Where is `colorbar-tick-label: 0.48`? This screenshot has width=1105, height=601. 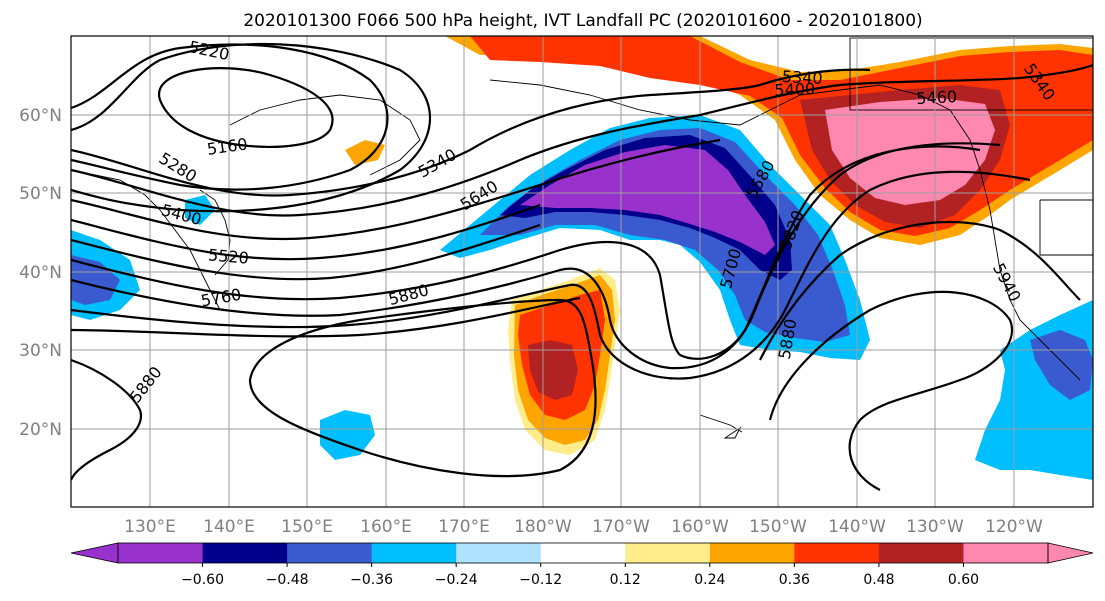
colorbar-tick-label: 0.48 is located at coordinates (878, 580).